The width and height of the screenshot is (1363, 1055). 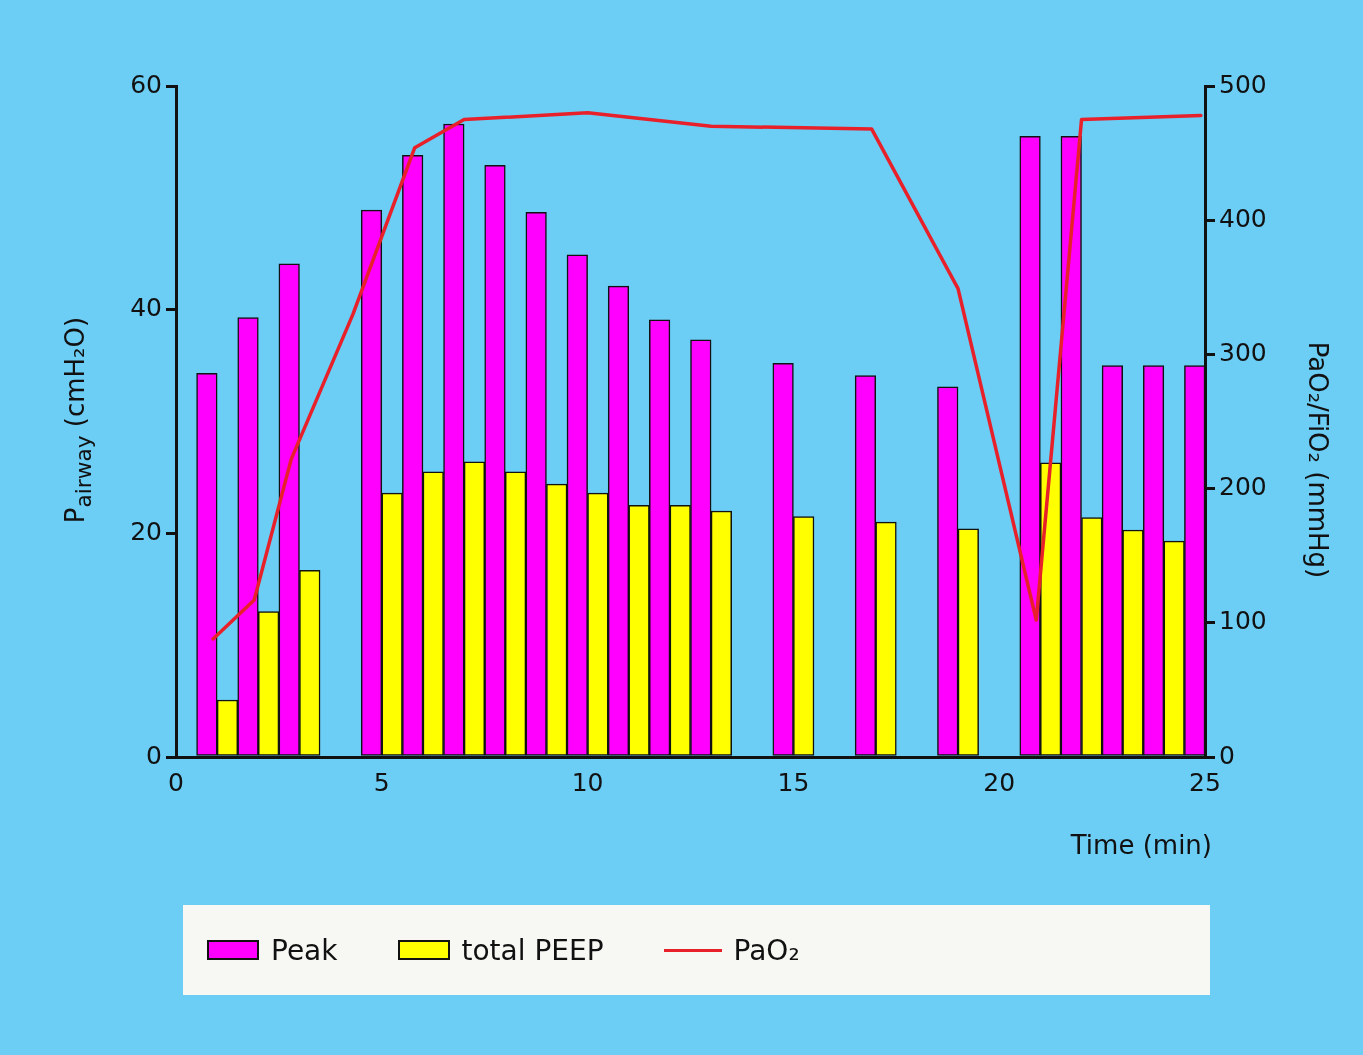 What do you see at coordinates (1205, 782) in the screenshot?
I see `x-tick-label: 25` at bounding box center [1205, 782].